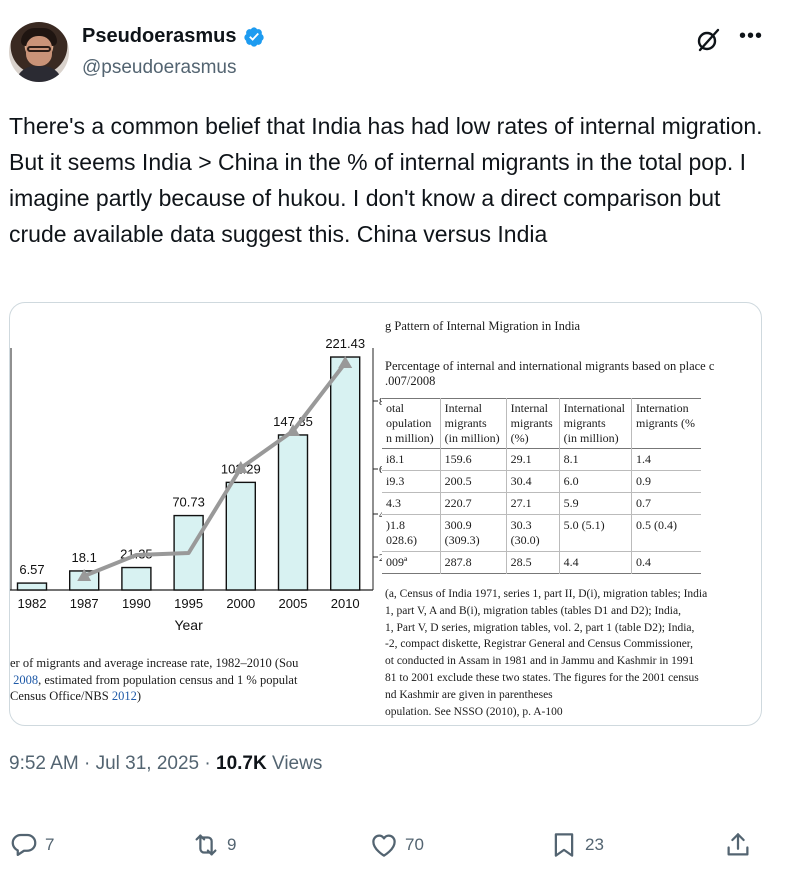  What do you see at coordinates (50, 844) in the screenshot?
I see `reply-count: 7` at bounding box center [50, 844].